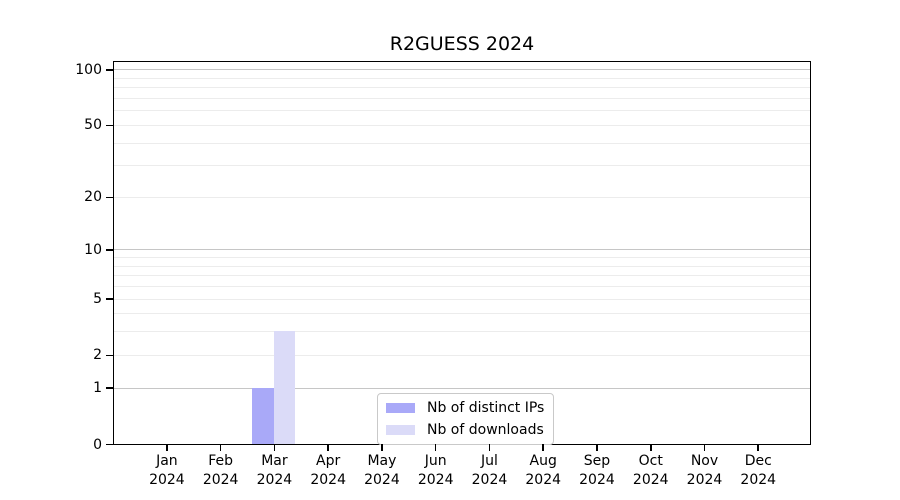 The width and height of the screenshot is (900, 500). I want to click on chart-title: R2GUESS 2024, so click(462, 44).